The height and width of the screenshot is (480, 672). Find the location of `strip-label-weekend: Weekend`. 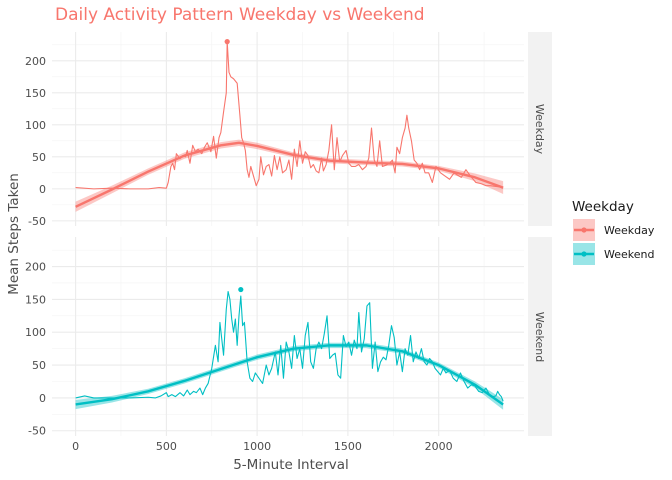

strip-label-weekend: Weekend is located at coordinates (539, 337).